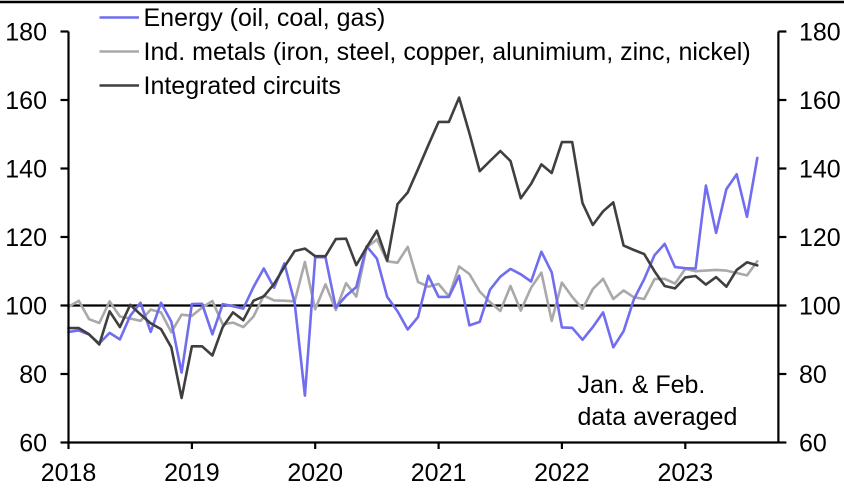 The height and width of the screenshot is (495, 844). I want to click on svg-text: Jan. & Feb., so click(642, 385).